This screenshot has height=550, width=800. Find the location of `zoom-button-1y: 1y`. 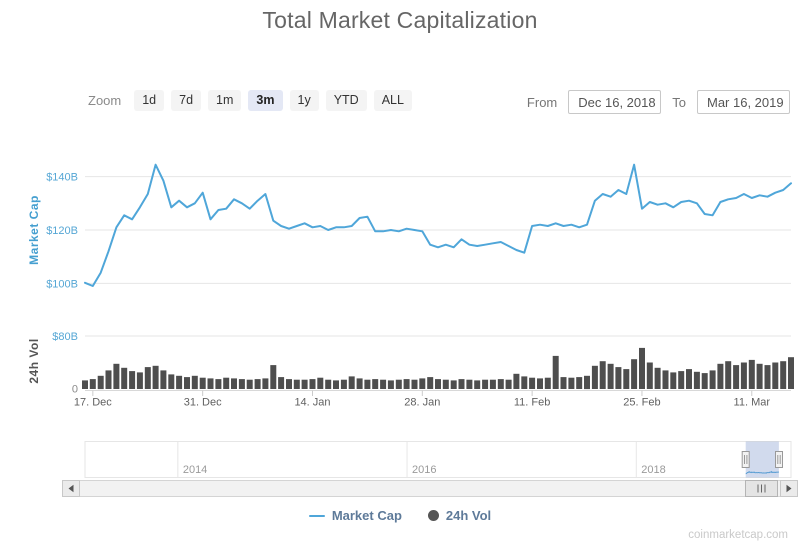

zoom-button-1y: 1y is located at coordinates (304, 100).